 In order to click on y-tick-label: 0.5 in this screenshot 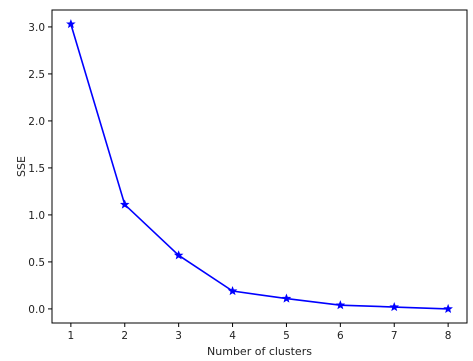, I will do `click(36, 263)`.